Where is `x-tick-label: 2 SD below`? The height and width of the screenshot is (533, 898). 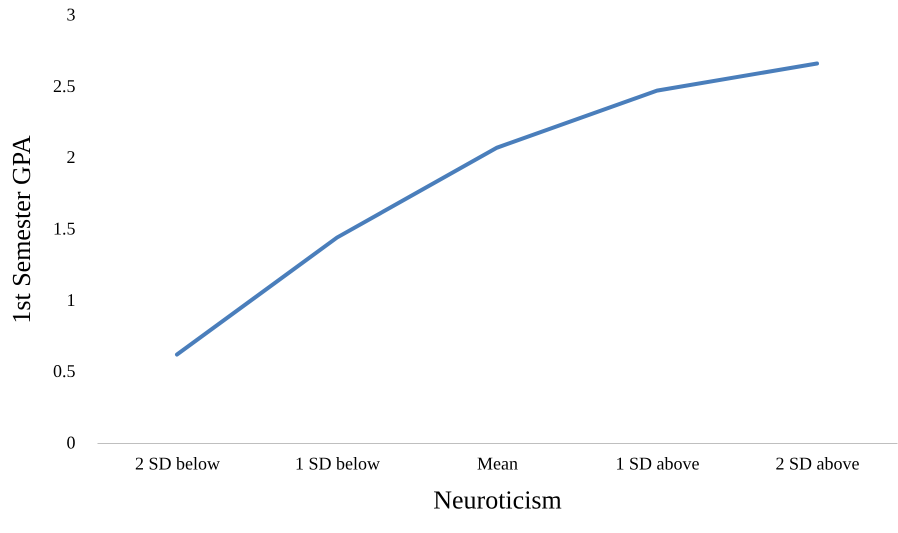
x-tick-label: 2 SD below is located at coordinates (177, 464).